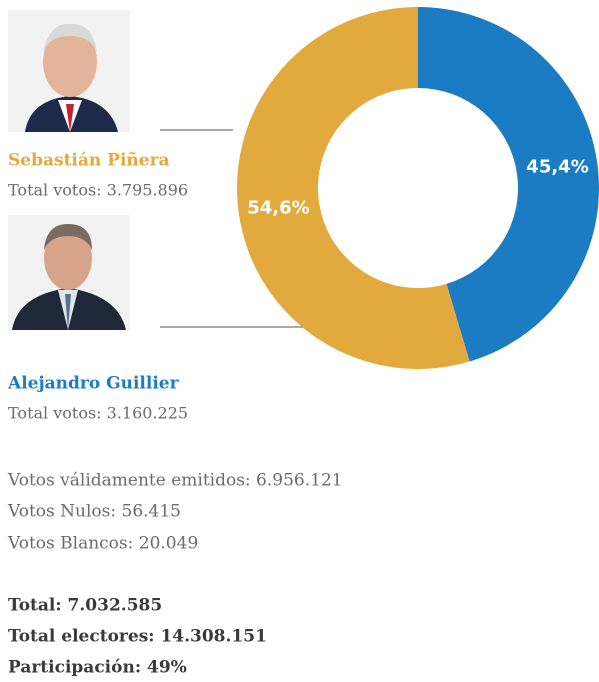 The image size is (599, 682). I want to click on value-label: 54,6%, so click(278, 207).